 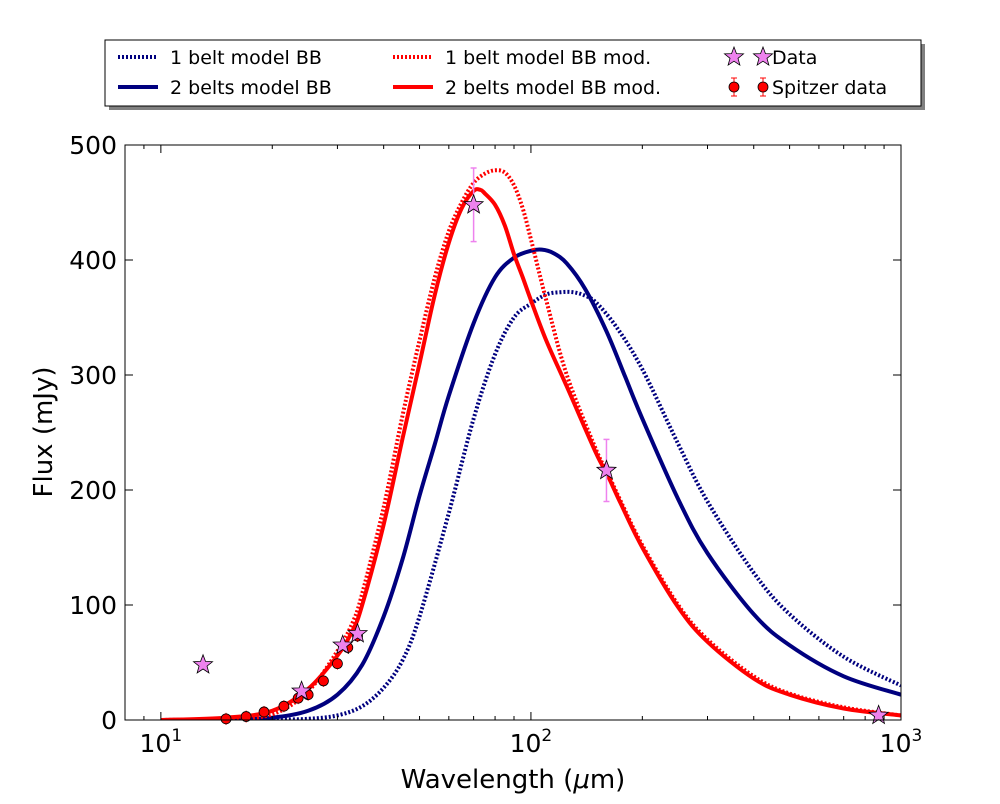 I want to click on x-tick-label: 10³, so click(x=901, y=742).